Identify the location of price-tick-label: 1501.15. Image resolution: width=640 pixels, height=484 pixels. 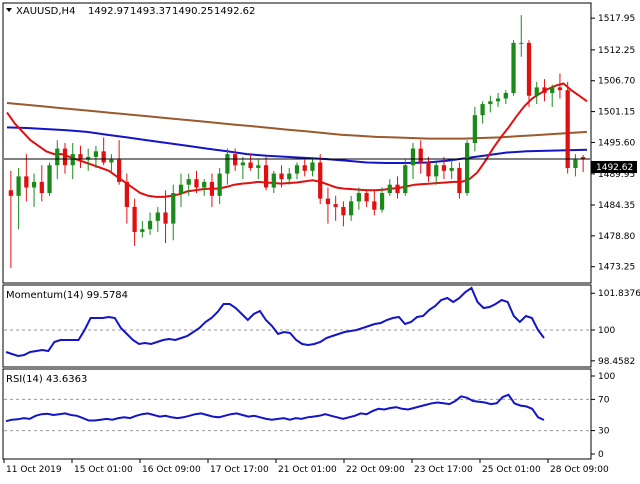
(616, 113).